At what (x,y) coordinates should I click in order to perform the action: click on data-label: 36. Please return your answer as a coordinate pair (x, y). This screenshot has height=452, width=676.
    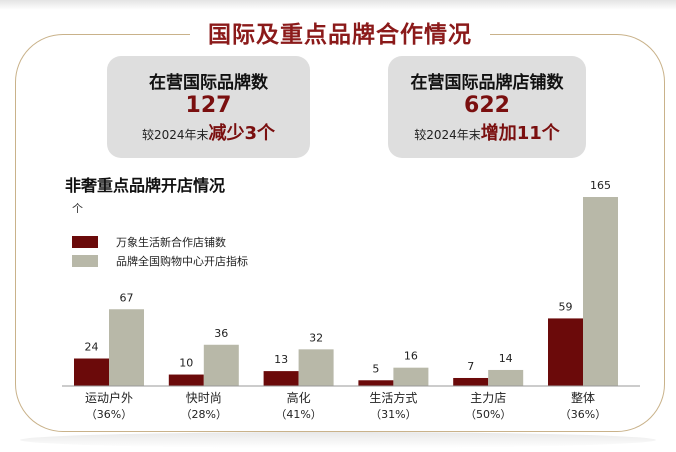
    Looking at the image, I should click on (221, 333).